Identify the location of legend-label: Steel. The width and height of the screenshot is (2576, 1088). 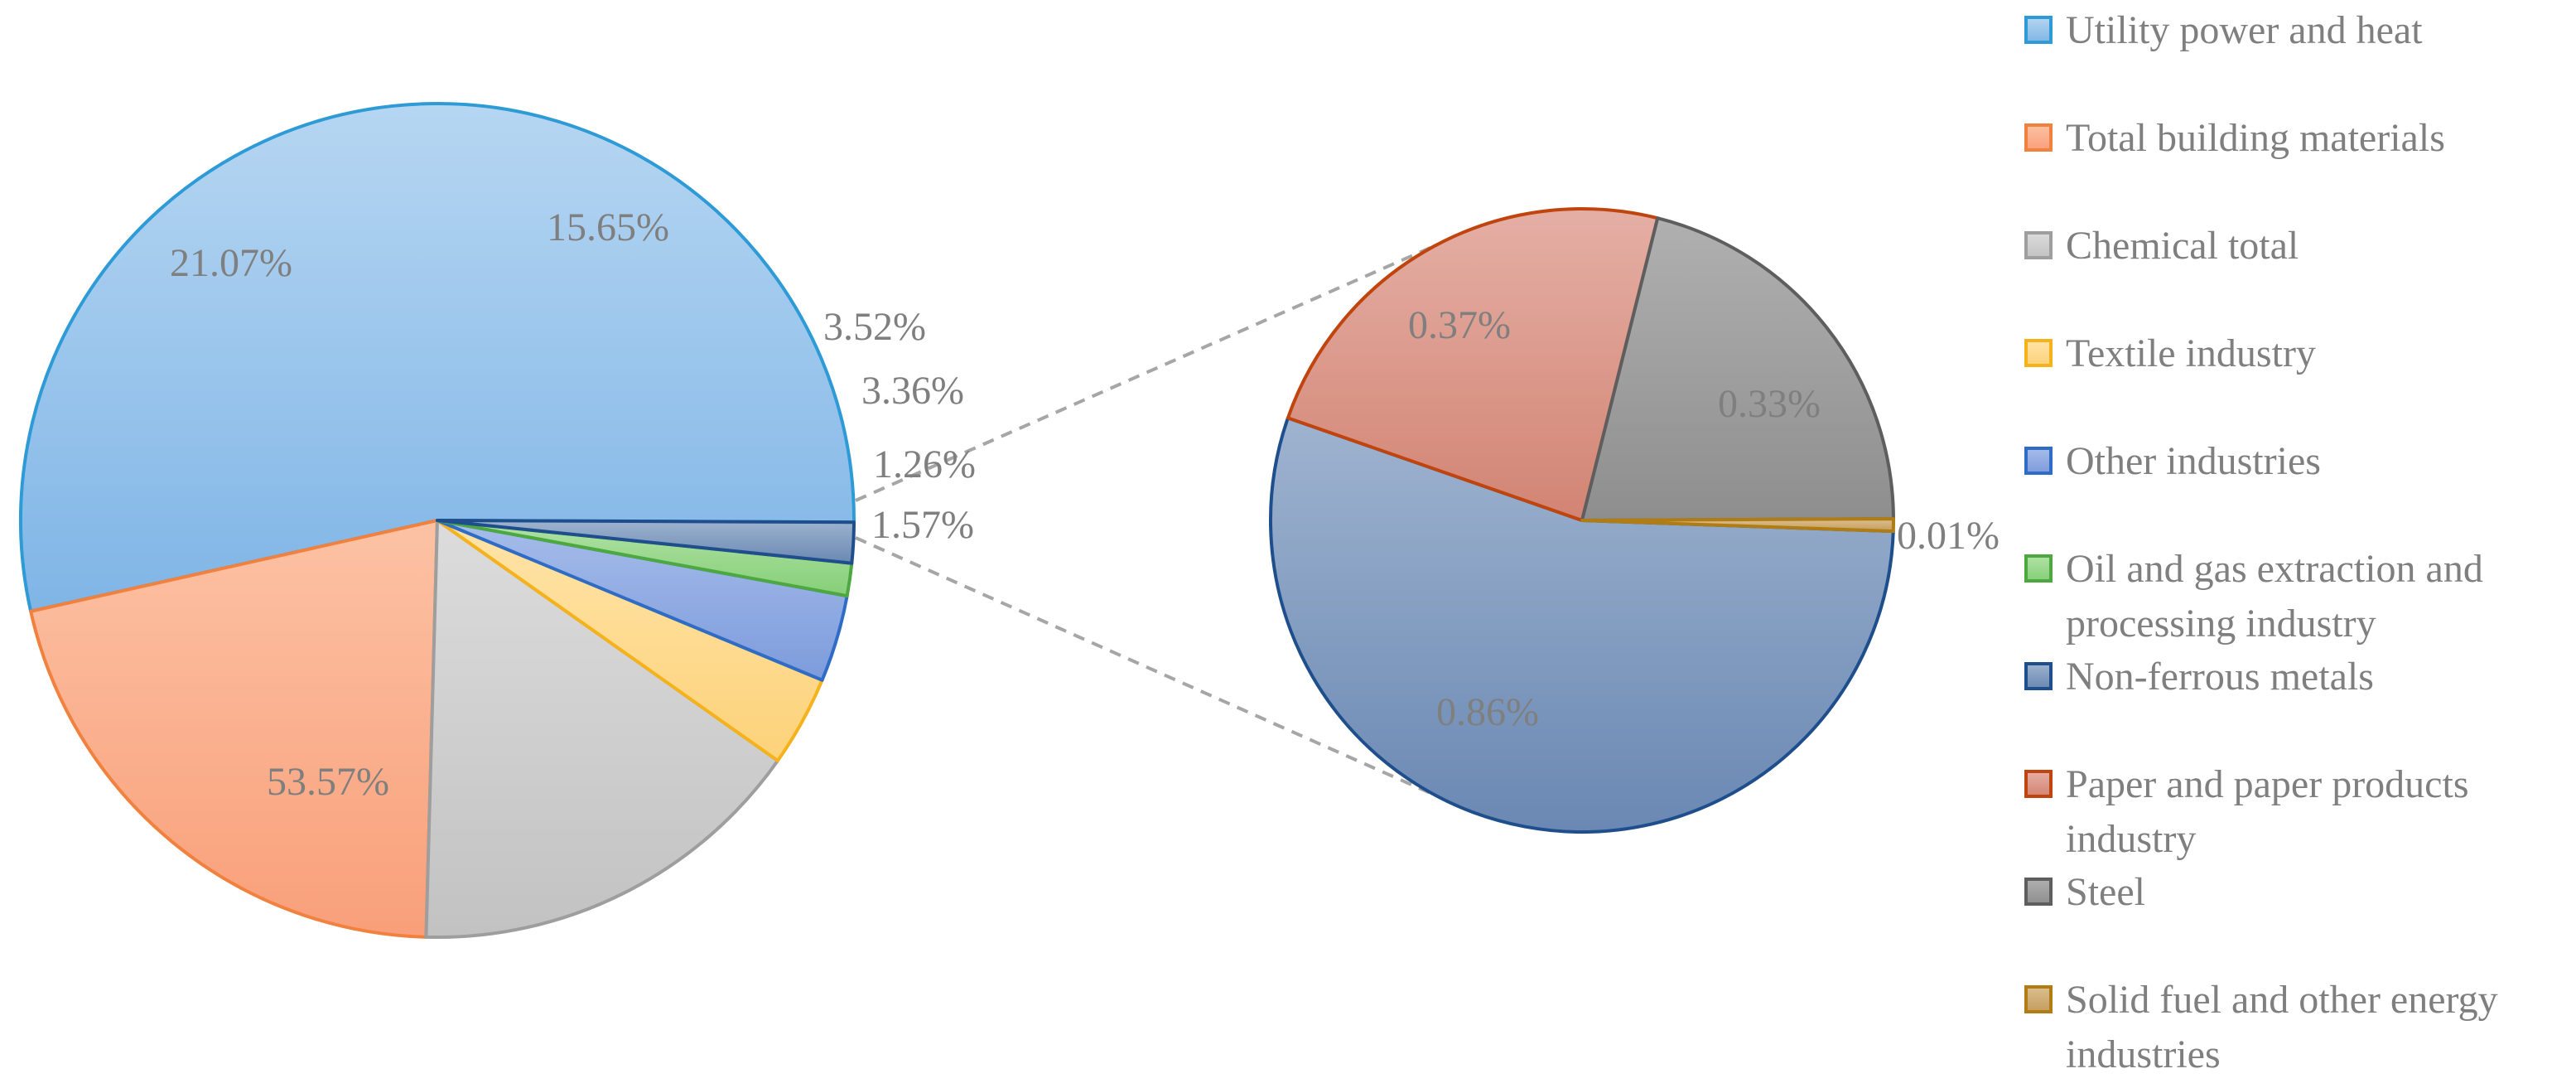
(2105, 892).